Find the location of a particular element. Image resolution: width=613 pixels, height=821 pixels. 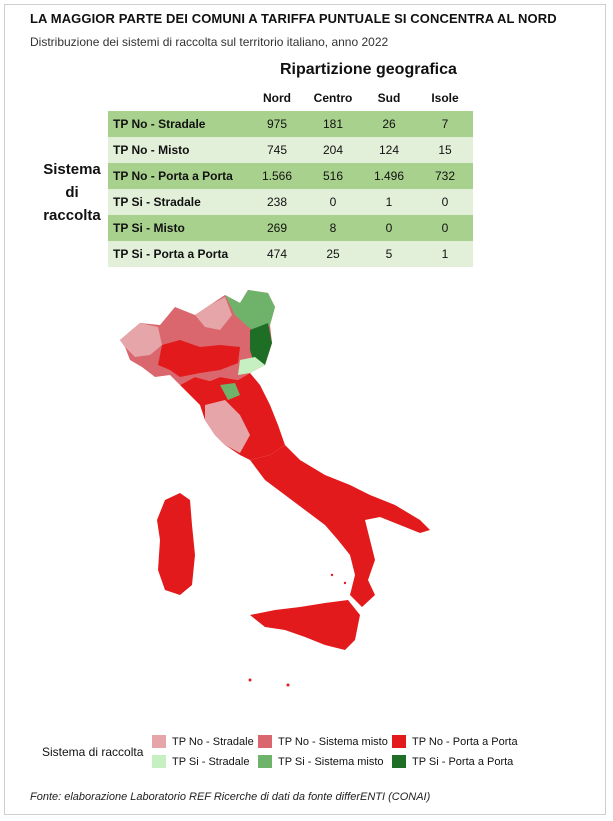

map-area-ne-stradale is located at coordinates (251, 366).